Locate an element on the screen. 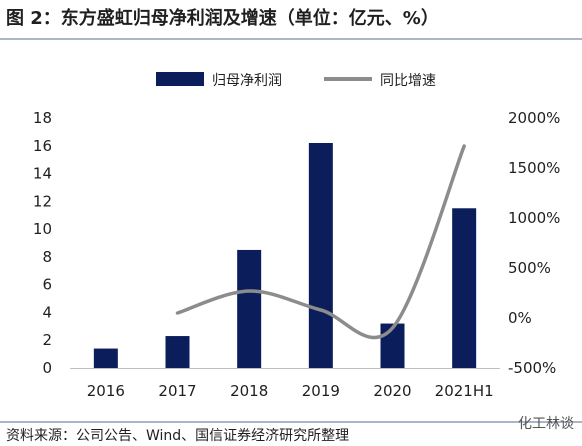 This screenshot has height=446, width=582. y-right-tick-0%: 0% is located at coordinates (520, 318).